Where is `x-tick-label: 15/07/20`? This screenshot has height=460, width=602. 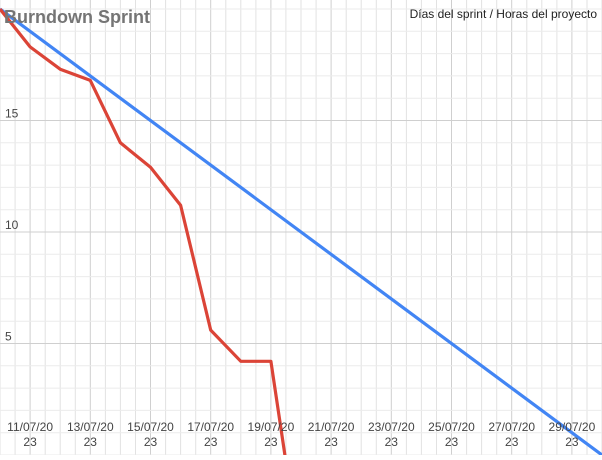
x-tick-label: 15/07/20 is located at coordinates (150, 427).